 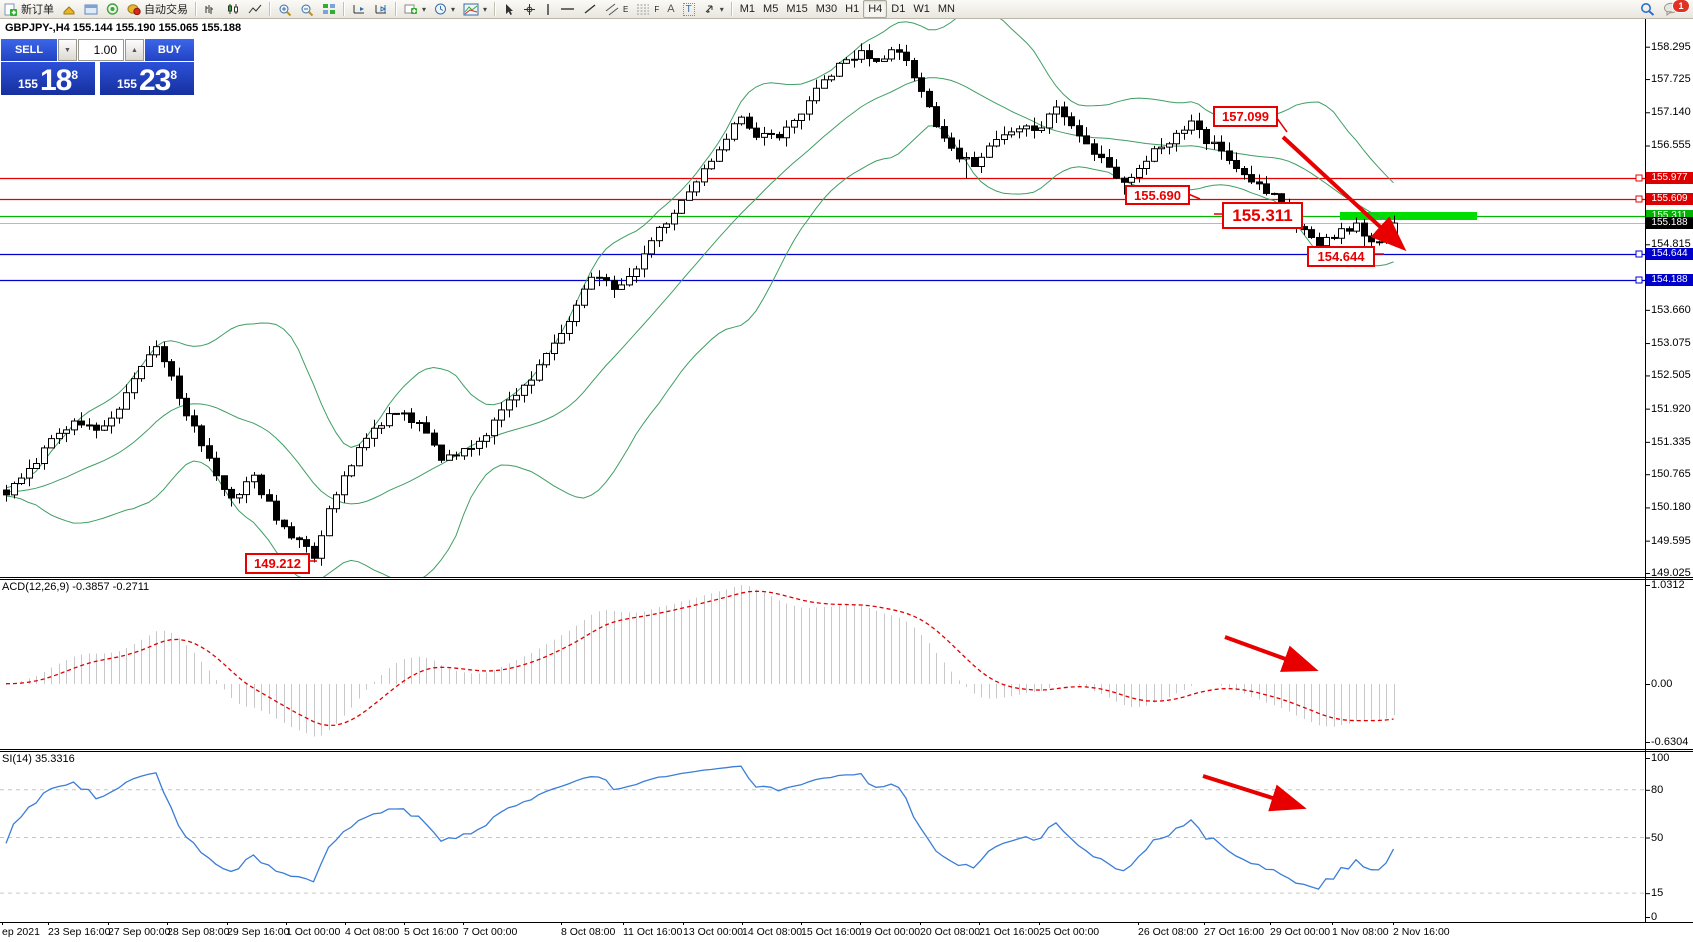 I want to click on volume-decrease-button: ▼, so click(x=67, y=50).